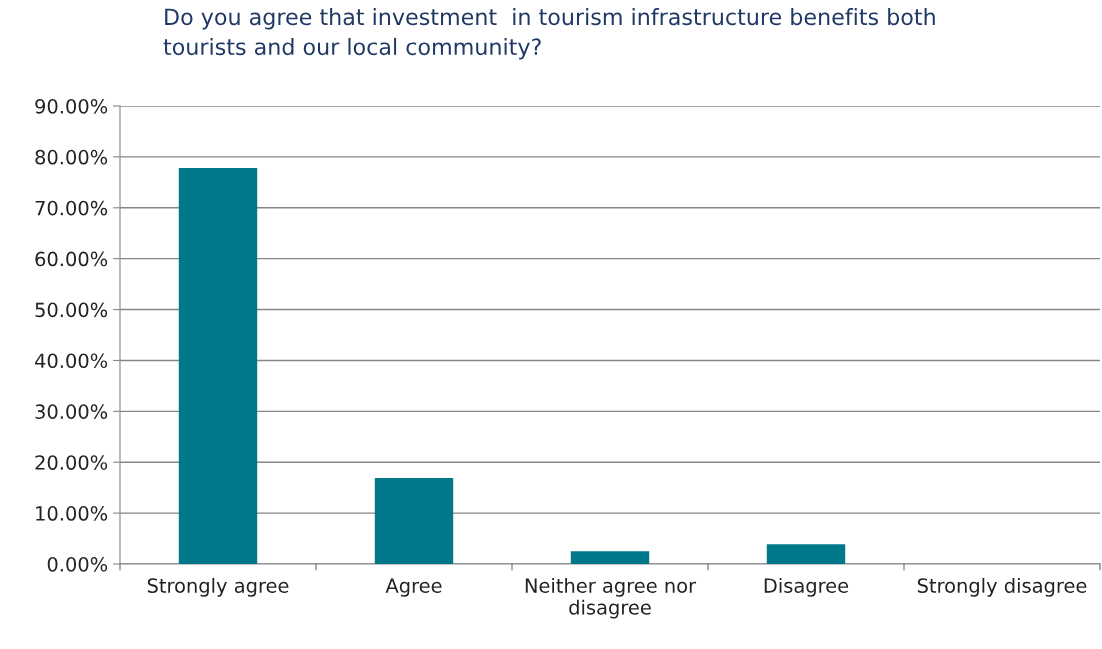  I want to click on x-tick-label: Disagree, so click(806, 587).